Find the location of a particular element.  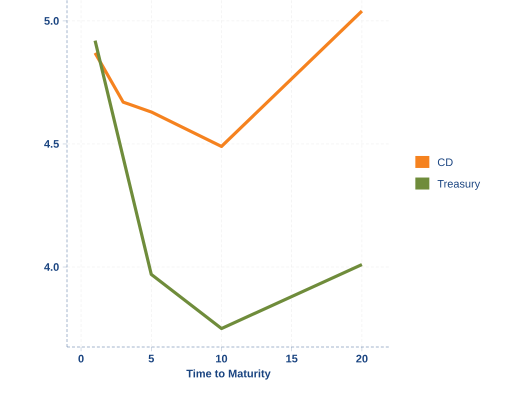

legend-label: CD is located at coordinates (445, 162).